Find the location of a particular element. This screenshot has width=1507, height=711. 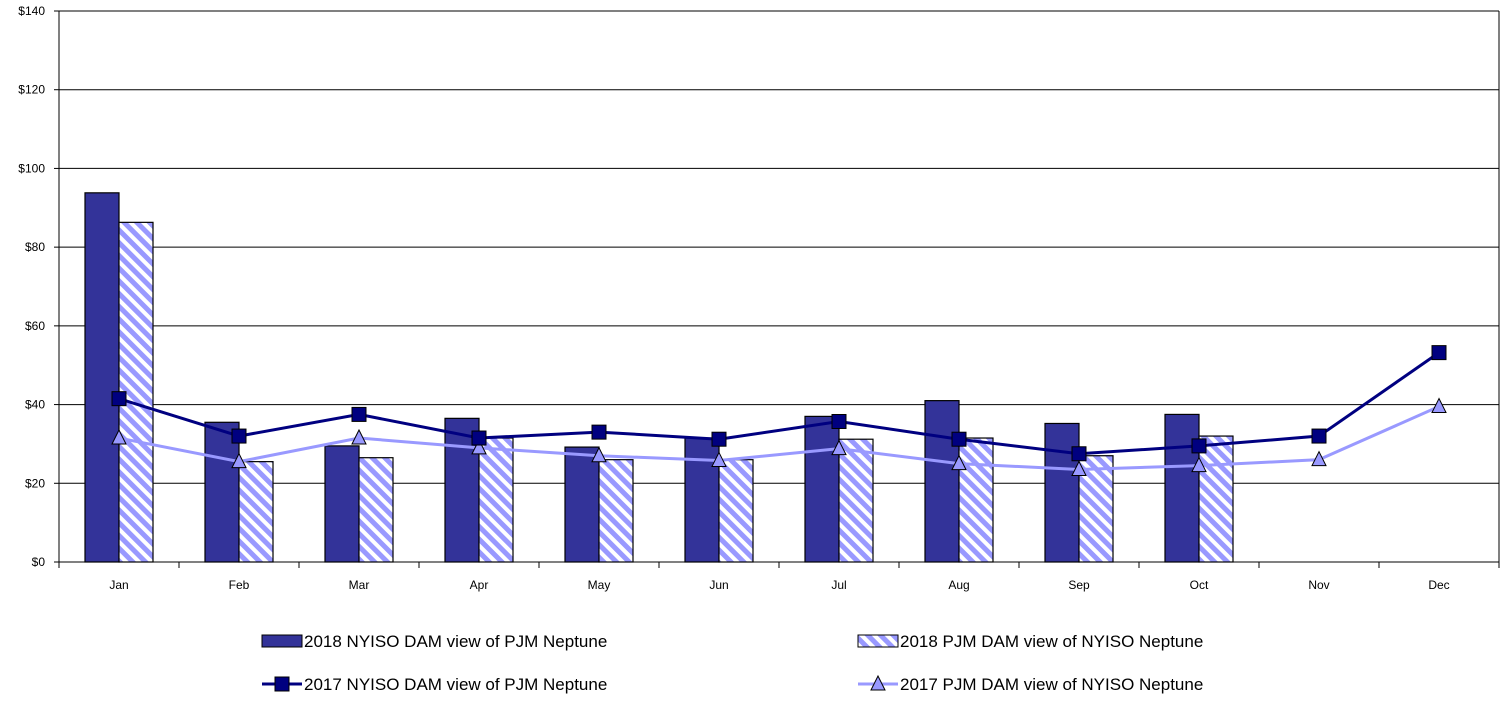

point-pjm-2017-nov is located at coordinates (1319, 458).